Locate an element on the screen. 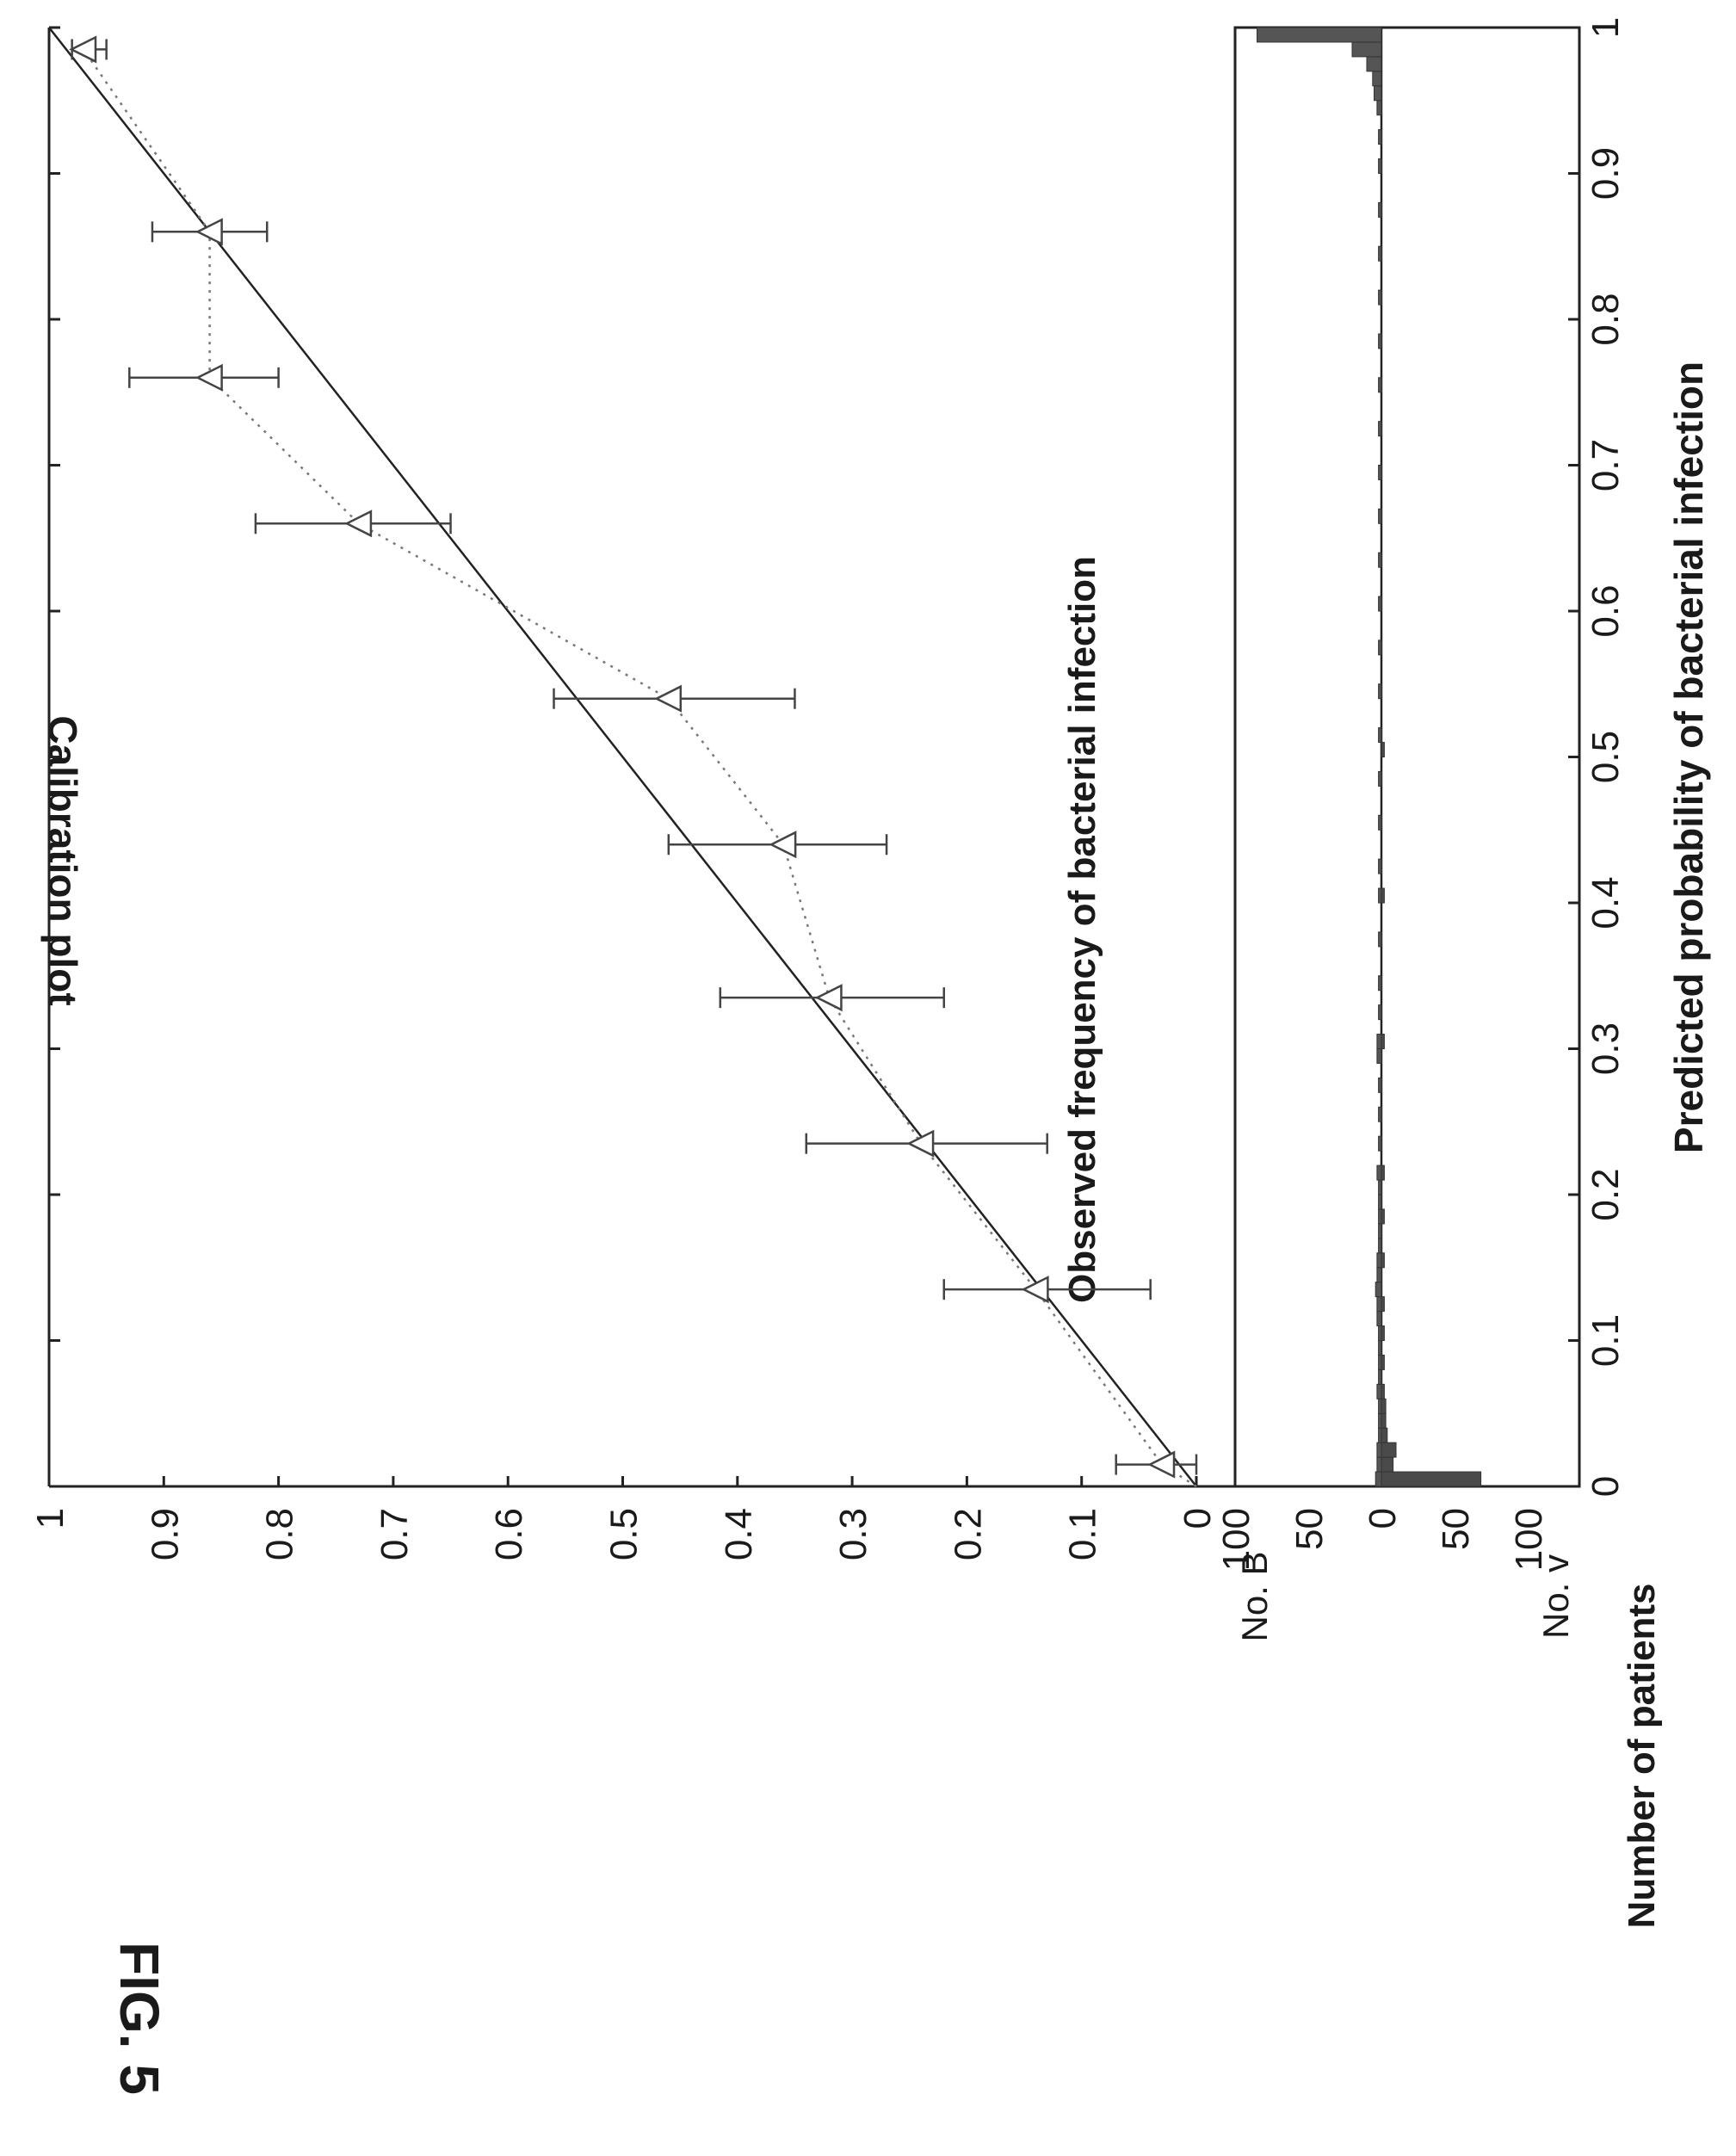  x-tick-label: 0.3 is located at coordinates (1606, 1048).